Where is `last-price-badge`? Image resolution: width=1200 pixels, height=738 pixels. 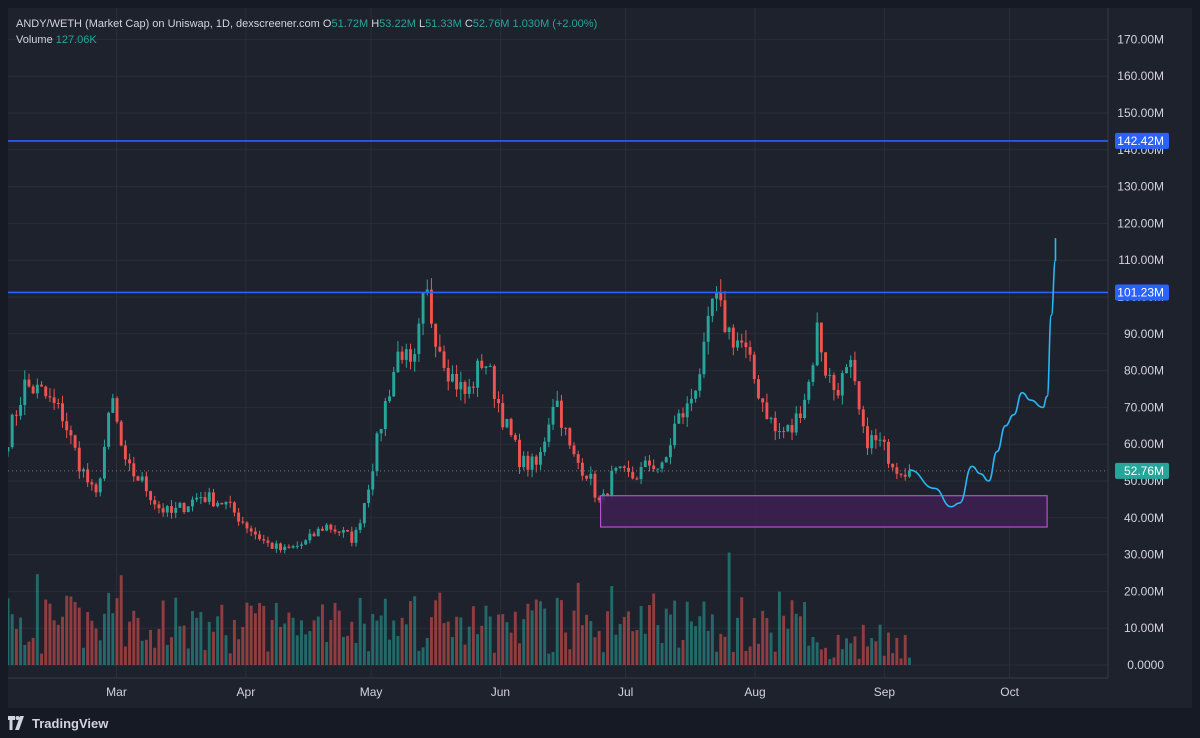 last-price-badge is located at coordinates (1142, 470).